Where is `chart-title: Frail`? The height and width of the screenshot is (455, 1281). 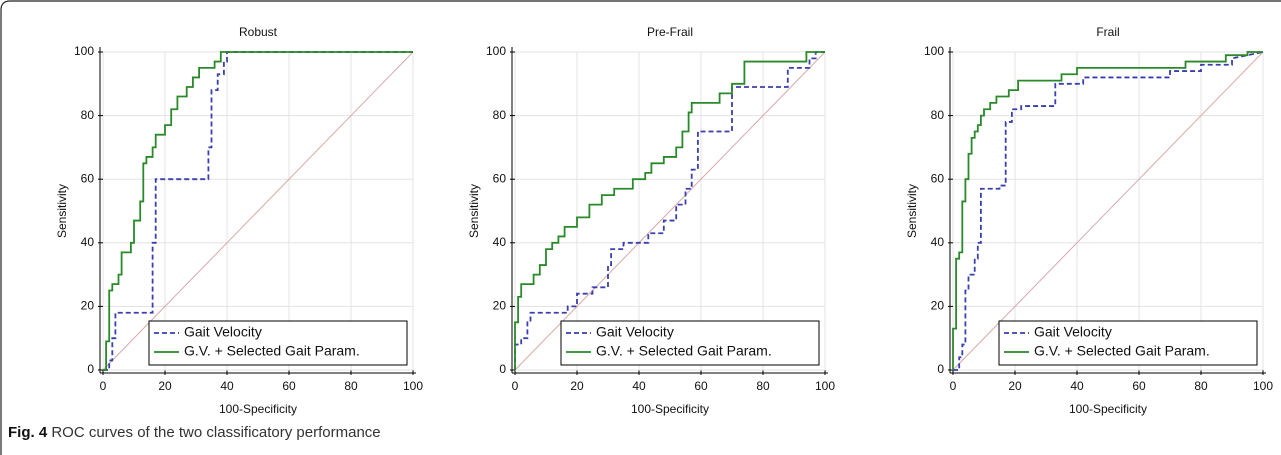
chart-title: Frail is located at coordinates (1107, 32).